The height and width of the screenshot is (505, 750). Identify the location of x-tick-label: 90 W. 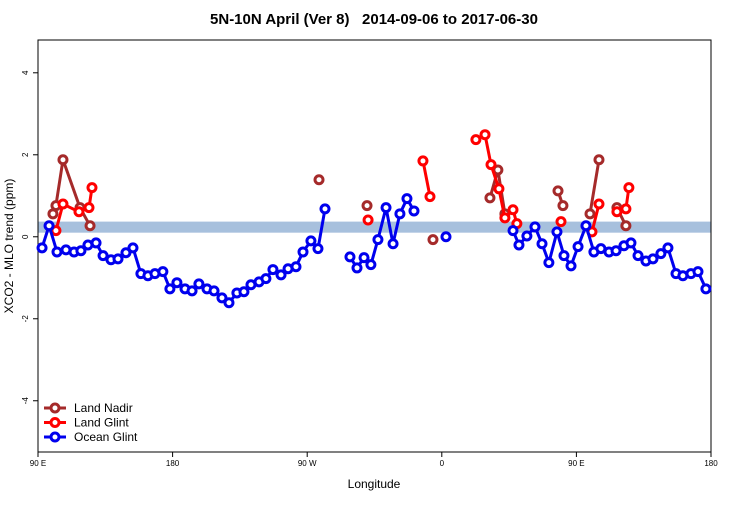
(307, 463).